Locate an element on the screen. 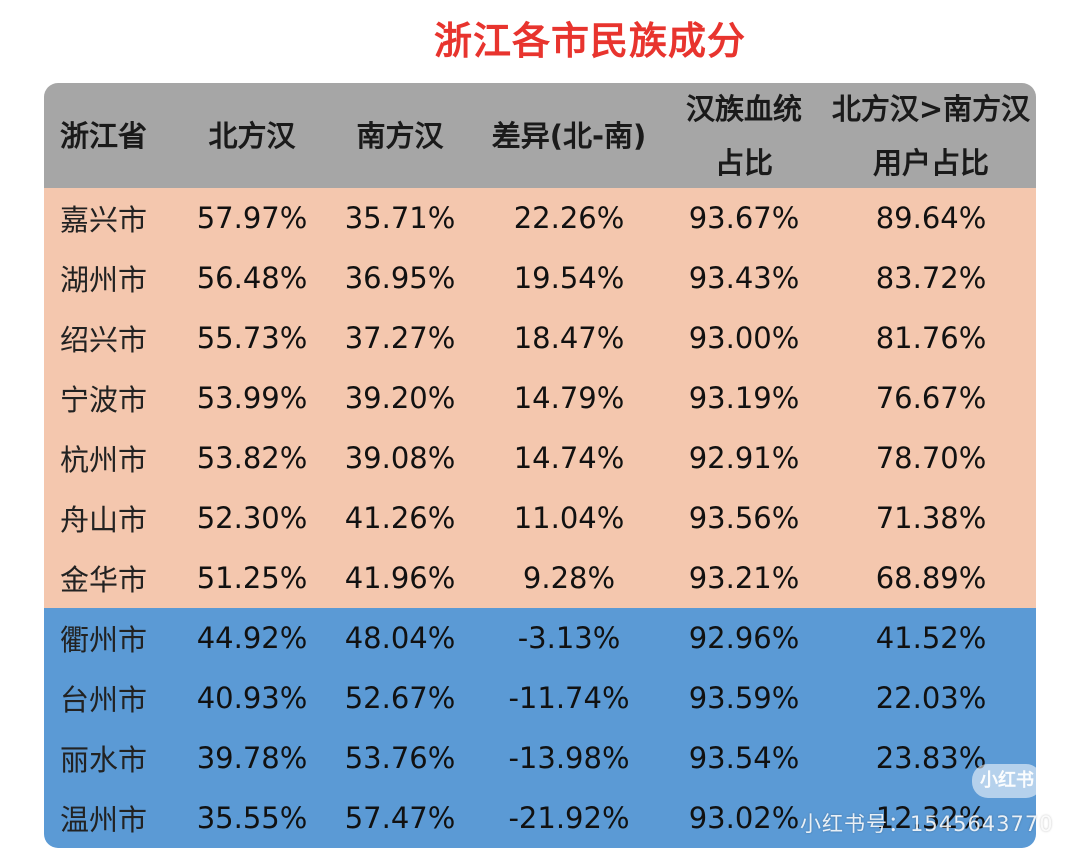 This screenshot has height=864, width=1080. city-name: 湖州市 is located at coordinates (104, 280).